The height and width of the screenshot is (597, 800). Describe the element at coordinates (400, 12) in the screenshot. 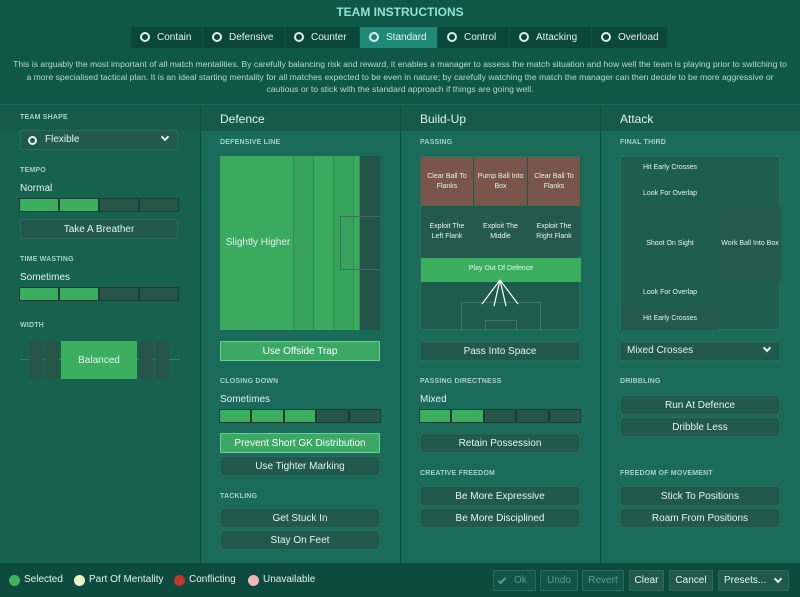

I see `title: TEAM INSTRUCTIONS` at that location.